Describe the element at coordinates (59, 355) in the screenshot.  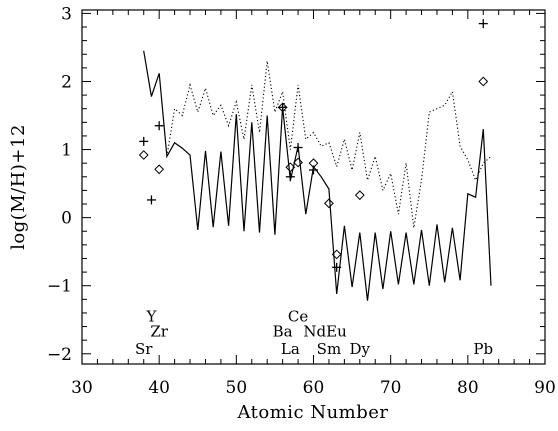
I see `y-tick-label: −2` at that location.